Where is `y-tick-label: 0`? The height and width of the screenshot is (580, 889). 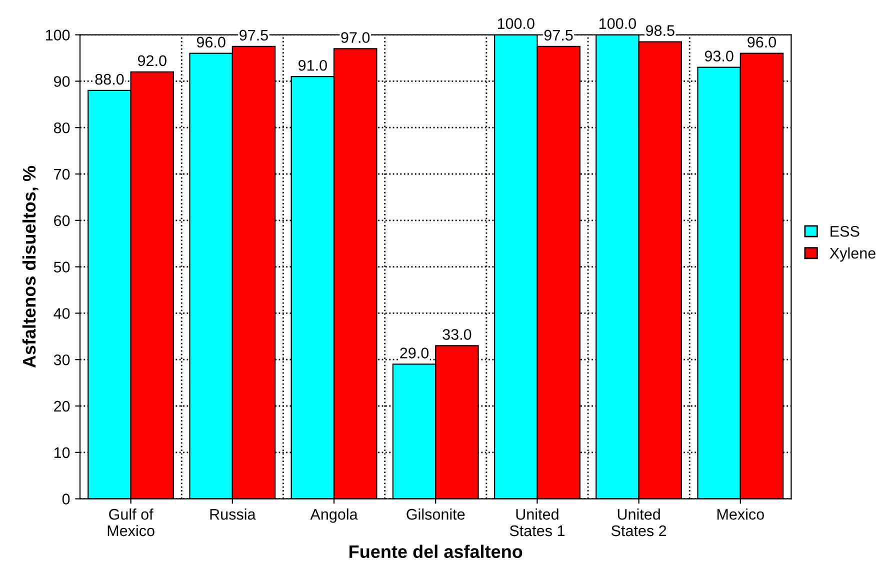
y-tick-label: 0 is located at coordinates (66, 499).